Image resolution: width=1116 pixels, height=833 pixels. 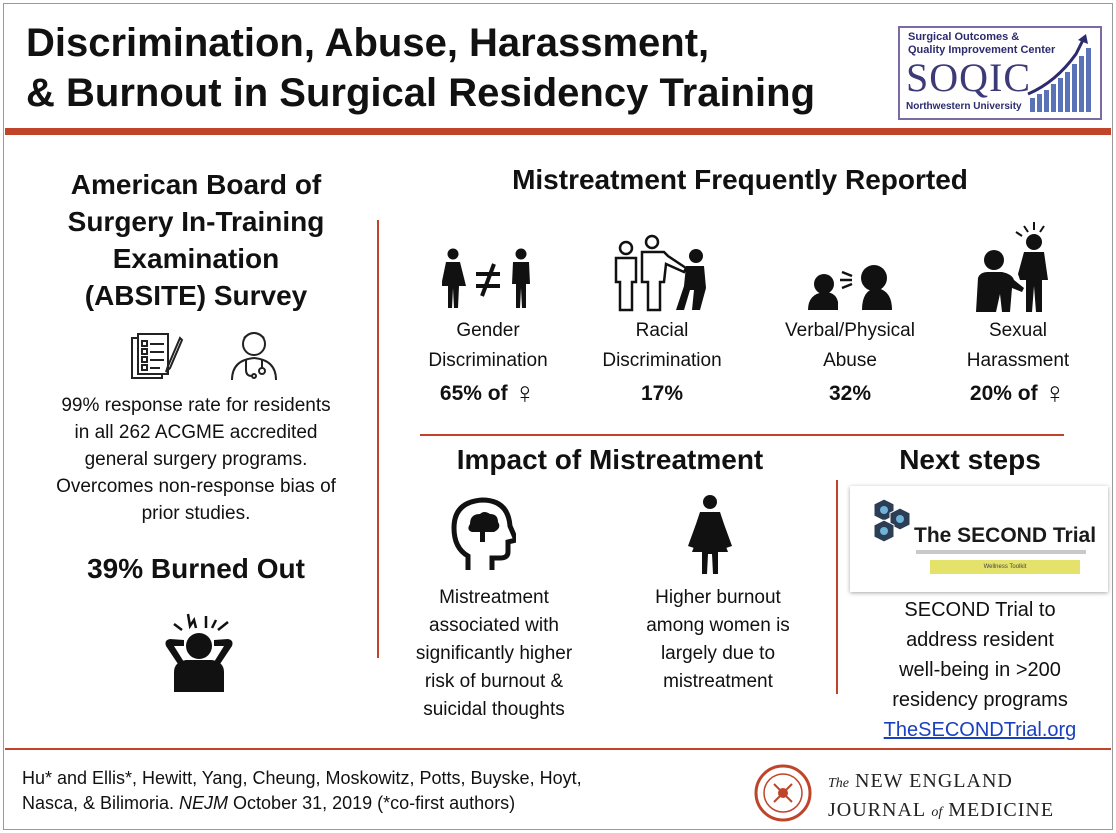 I want to click on footer-divider, so click(x=558, y=749).